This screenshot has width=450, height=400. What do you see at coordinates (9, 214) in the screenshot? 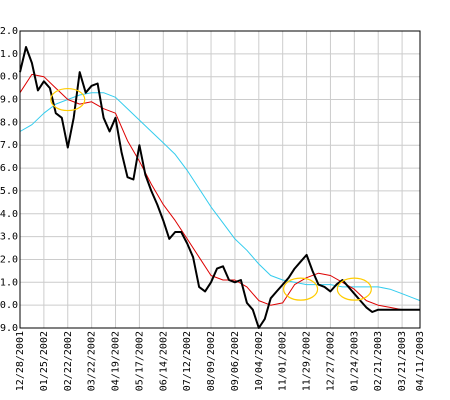
I see `y-tick-label: 14.0` at bounding box center [9, 214].